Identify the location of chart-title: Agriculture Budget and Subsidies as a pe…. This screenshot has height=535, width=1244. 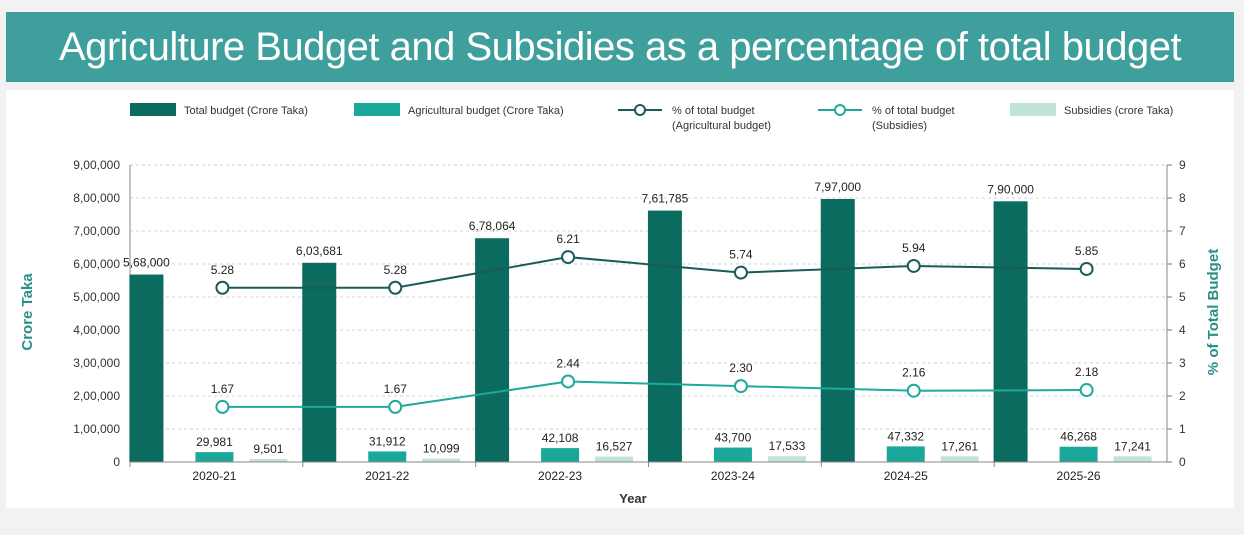
(620, 46).